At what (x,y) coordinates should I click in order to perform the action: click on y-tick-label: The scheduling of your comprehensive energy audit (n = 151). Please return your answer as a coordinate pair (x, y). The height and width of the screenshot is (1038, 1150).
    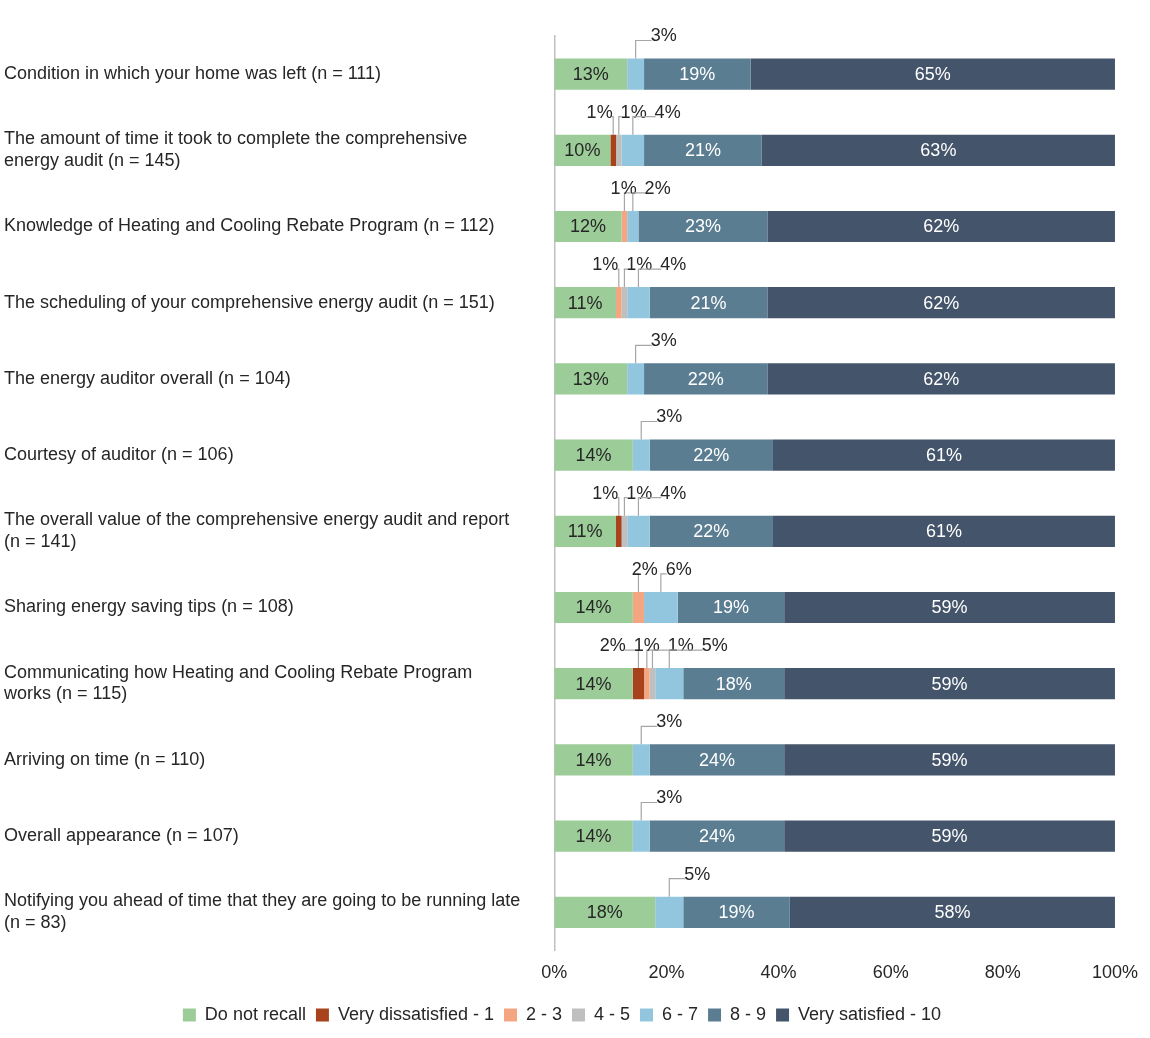
    Looking at the image, I should click on (249, 301).